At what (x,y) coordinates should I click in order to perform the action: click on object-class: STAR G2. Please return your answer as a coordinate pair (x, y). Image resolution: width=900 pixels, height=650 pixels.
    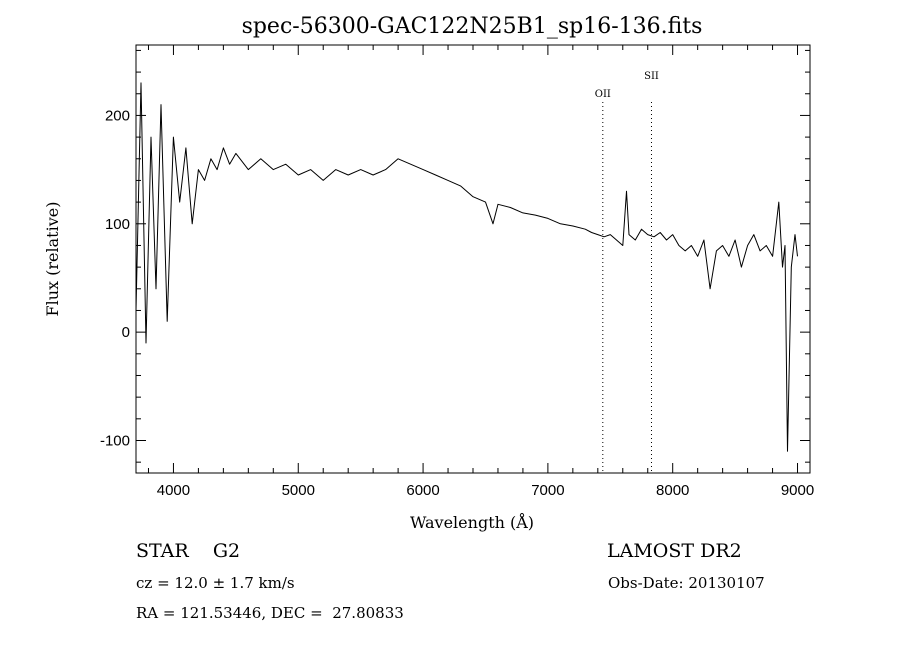
    Looking at the image, I should click on (188, 551).